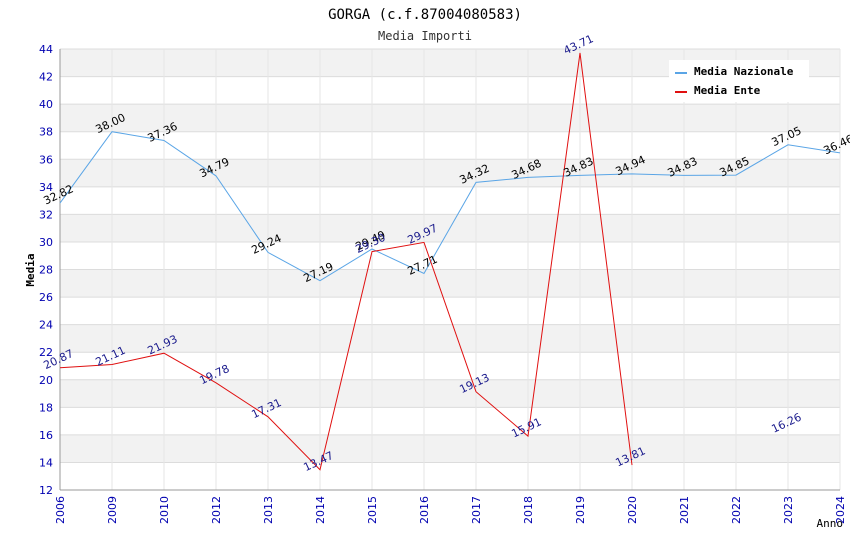 This screenshot has width=850, height=550. Describe the element at coordinates (632, 510) in the screenshot. I see `x-tick-label: 2020` at that location.